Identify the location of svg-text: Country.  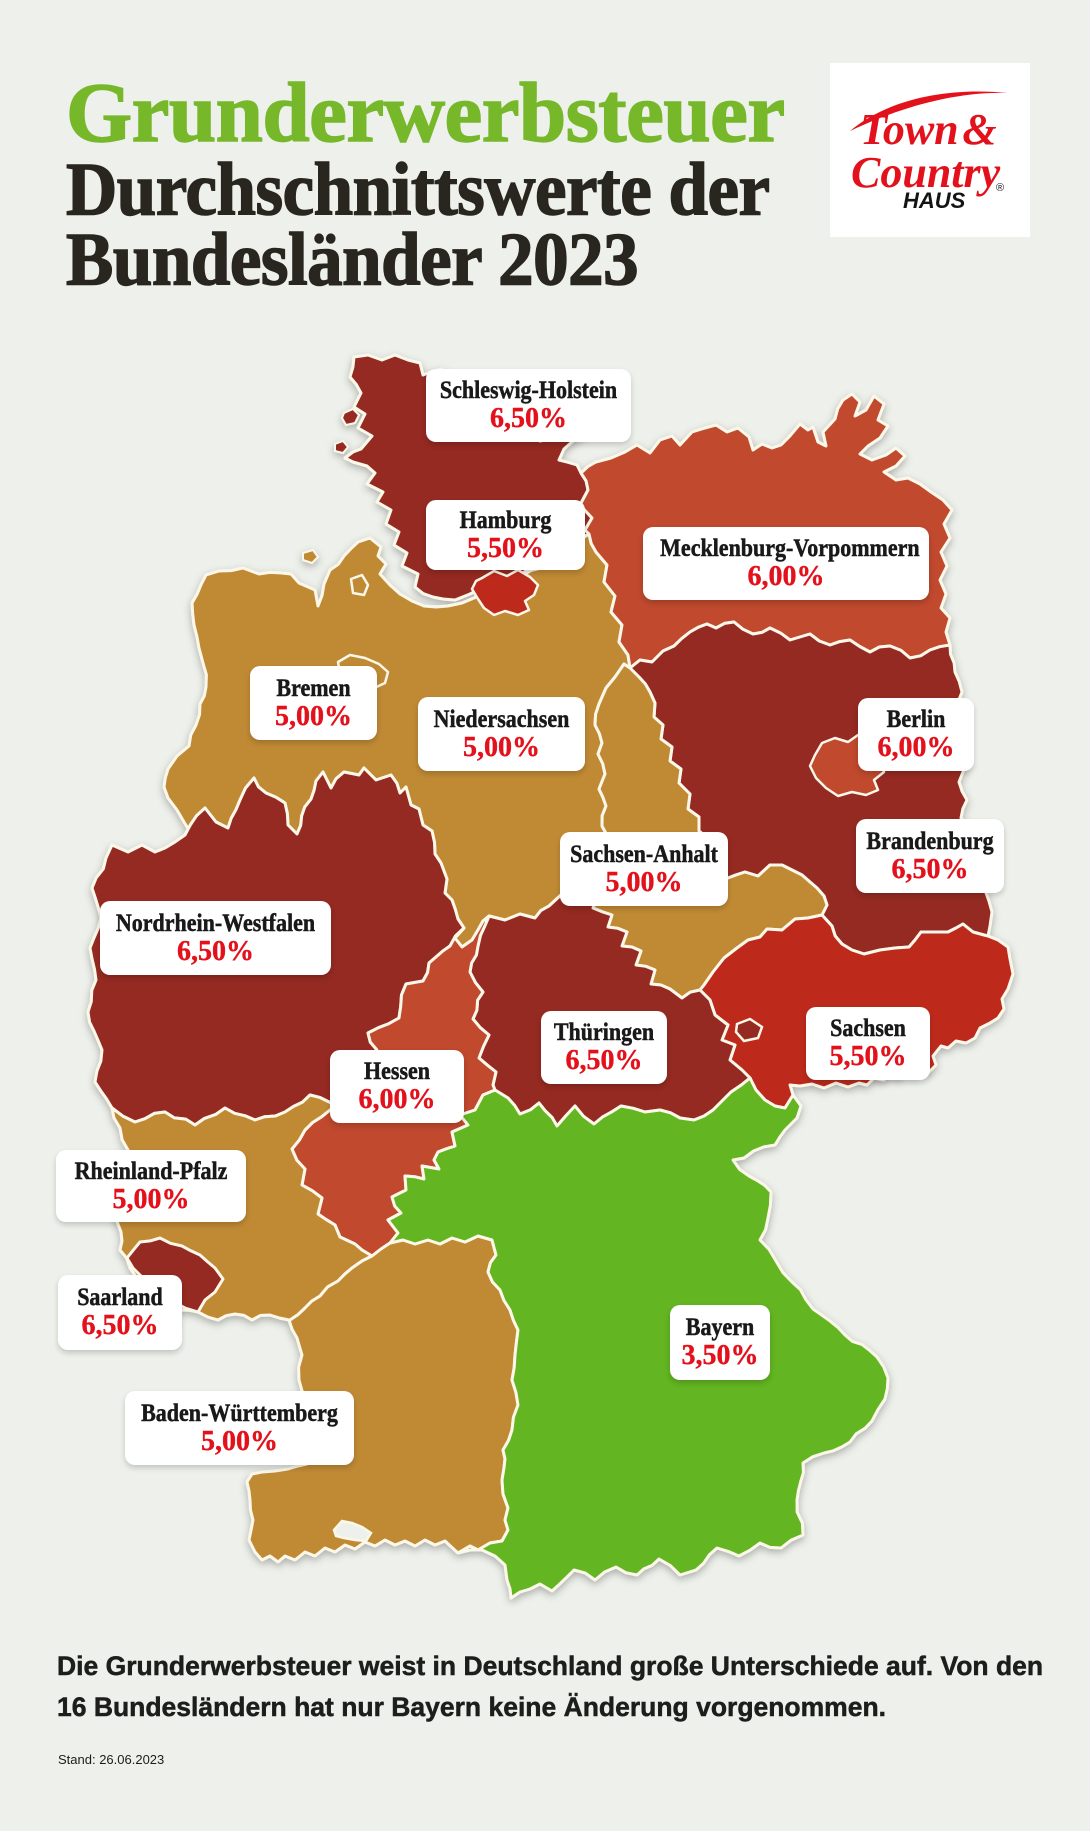
(926, 172).